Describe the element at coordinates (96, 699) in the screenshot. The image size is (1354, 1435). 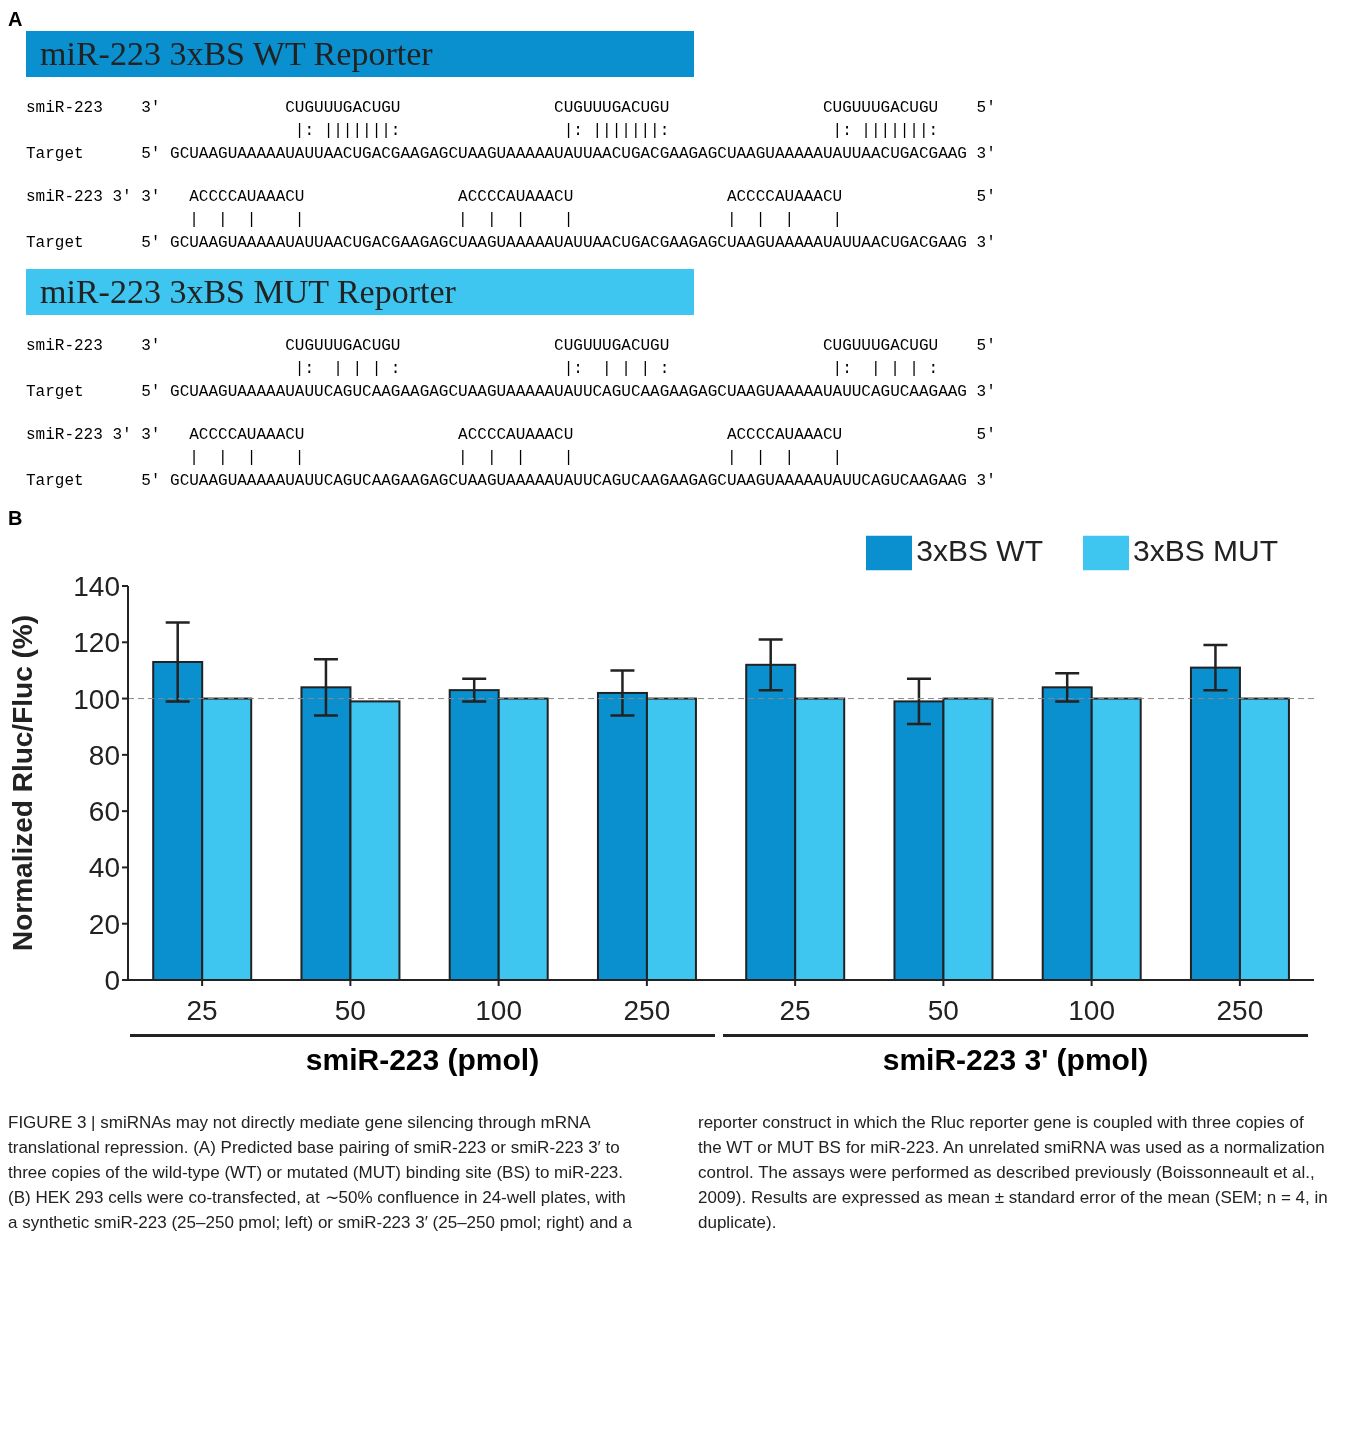
I see `y-tick-label: 100` at that location.